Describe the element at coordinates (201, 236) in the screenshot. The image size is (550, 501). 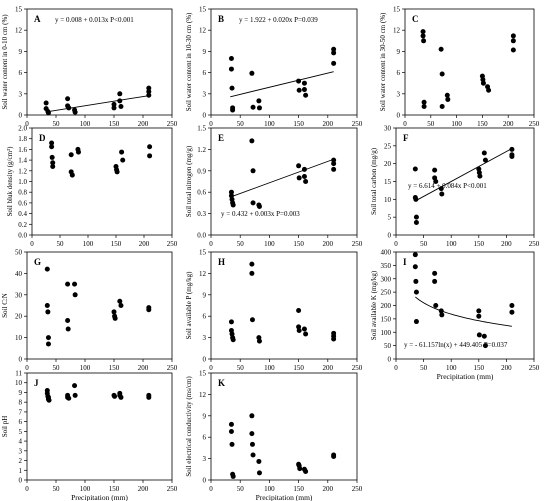
I see `y-tick-label: 0.0` at that location.